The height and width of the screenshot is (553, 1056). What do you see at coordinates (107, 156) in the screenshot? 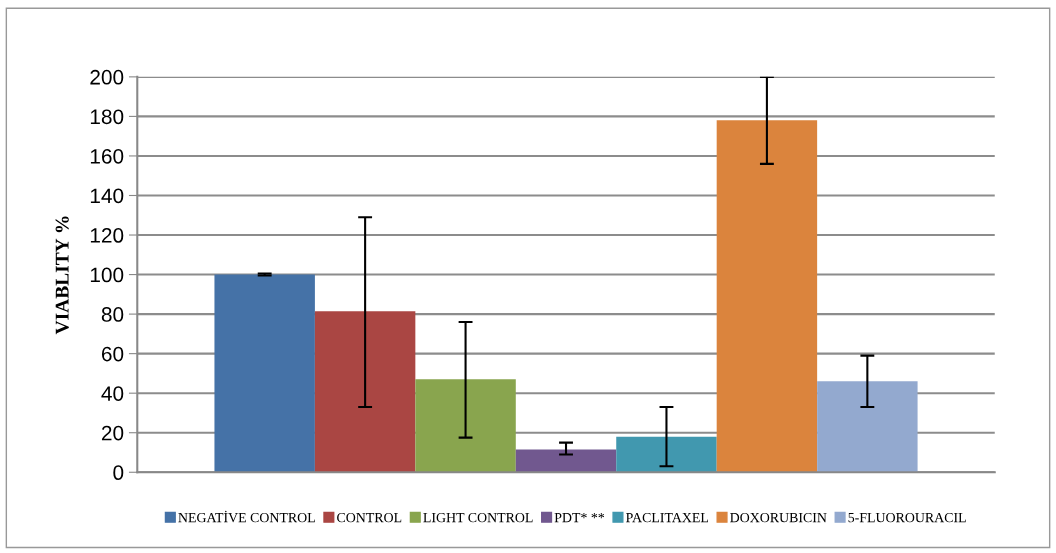
I see `y-tick-label: 160` at bounding box center [107, 156].